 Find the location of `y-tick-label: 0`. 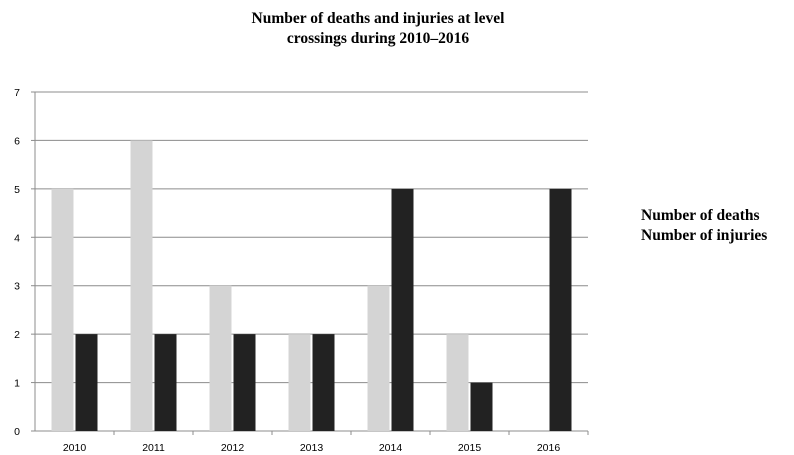

y-tick-label: 0 is located at coordinates (17, 432).